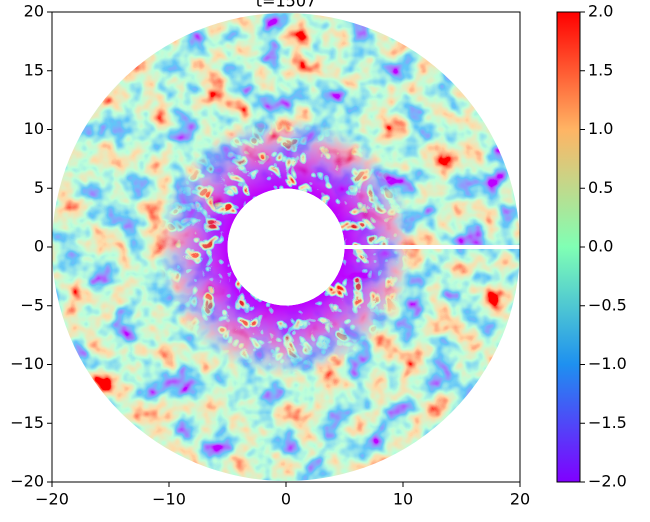 This screenshot has height=522, width=650. What do you see at coordinates (520, 499) in the screenshot?
I see `x-tick-label: 20` at bounding box center [520, 499].